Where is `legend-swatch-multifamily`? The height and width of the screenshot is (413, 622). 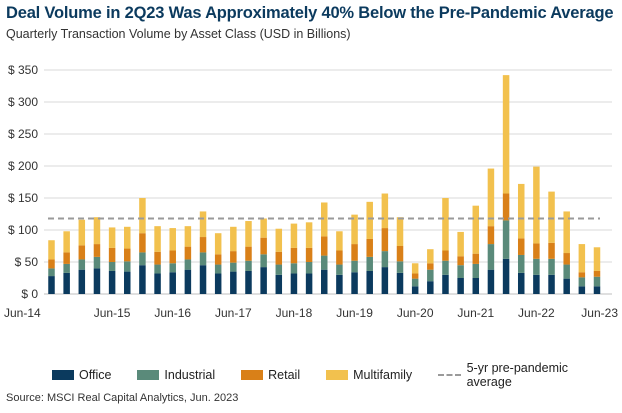 legend-swatch-multifamily is located at coordinates (337, 375).